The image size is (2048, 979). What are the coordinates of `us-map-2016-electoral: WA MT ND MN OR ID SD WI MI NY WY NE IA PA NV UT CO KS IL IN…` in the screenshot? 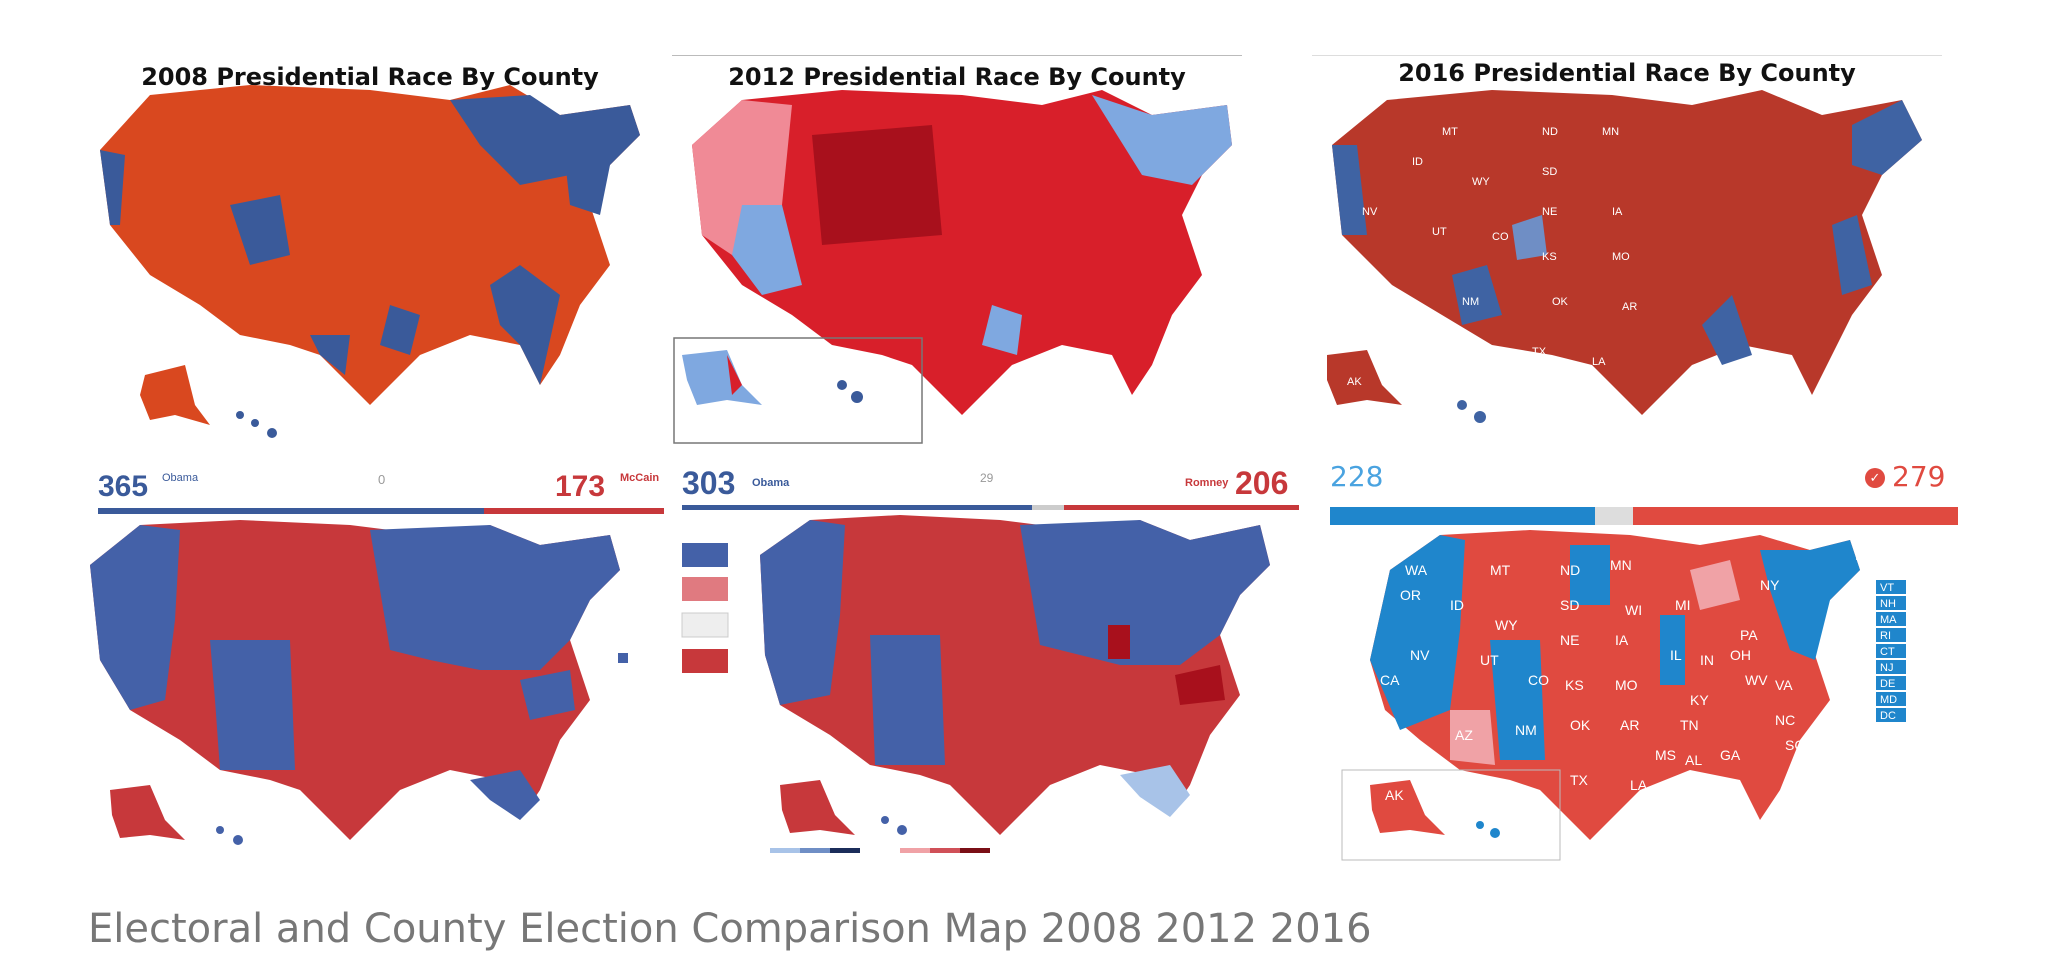 It's located at (1623, 695).